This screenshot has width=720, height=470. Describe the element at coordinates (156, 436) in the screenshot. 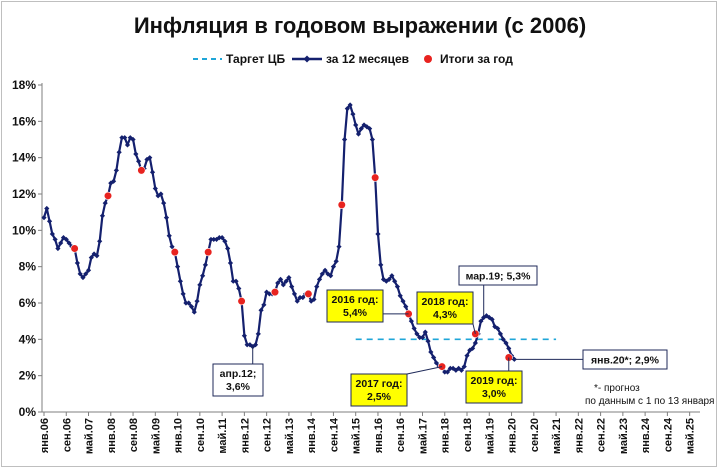

I see `x-tick-label: май.09` at that location.